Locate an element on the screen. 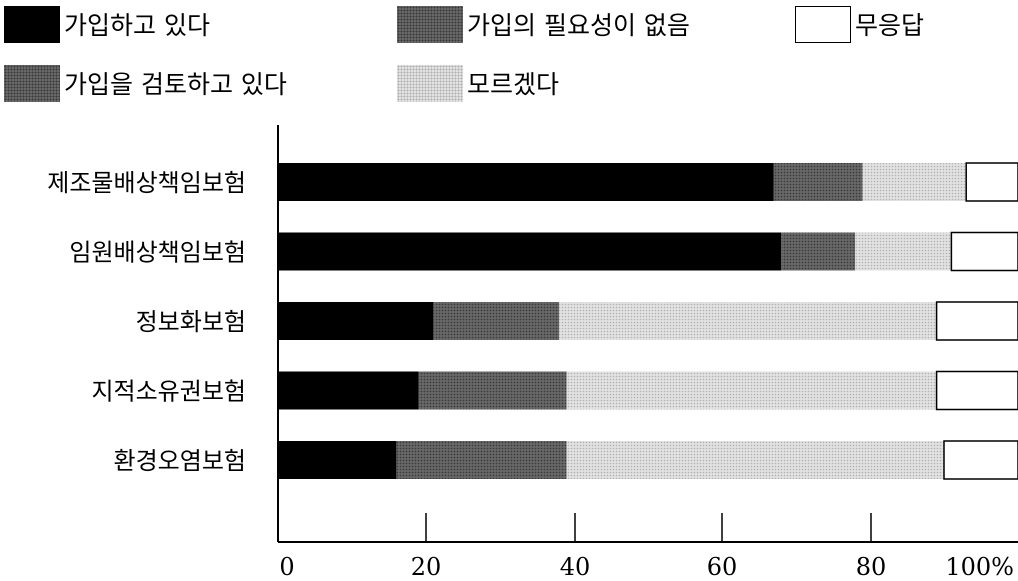 This screenshot has width=1018, height=581. legend-swatch-reviewing is located at coordinates (32, 83).